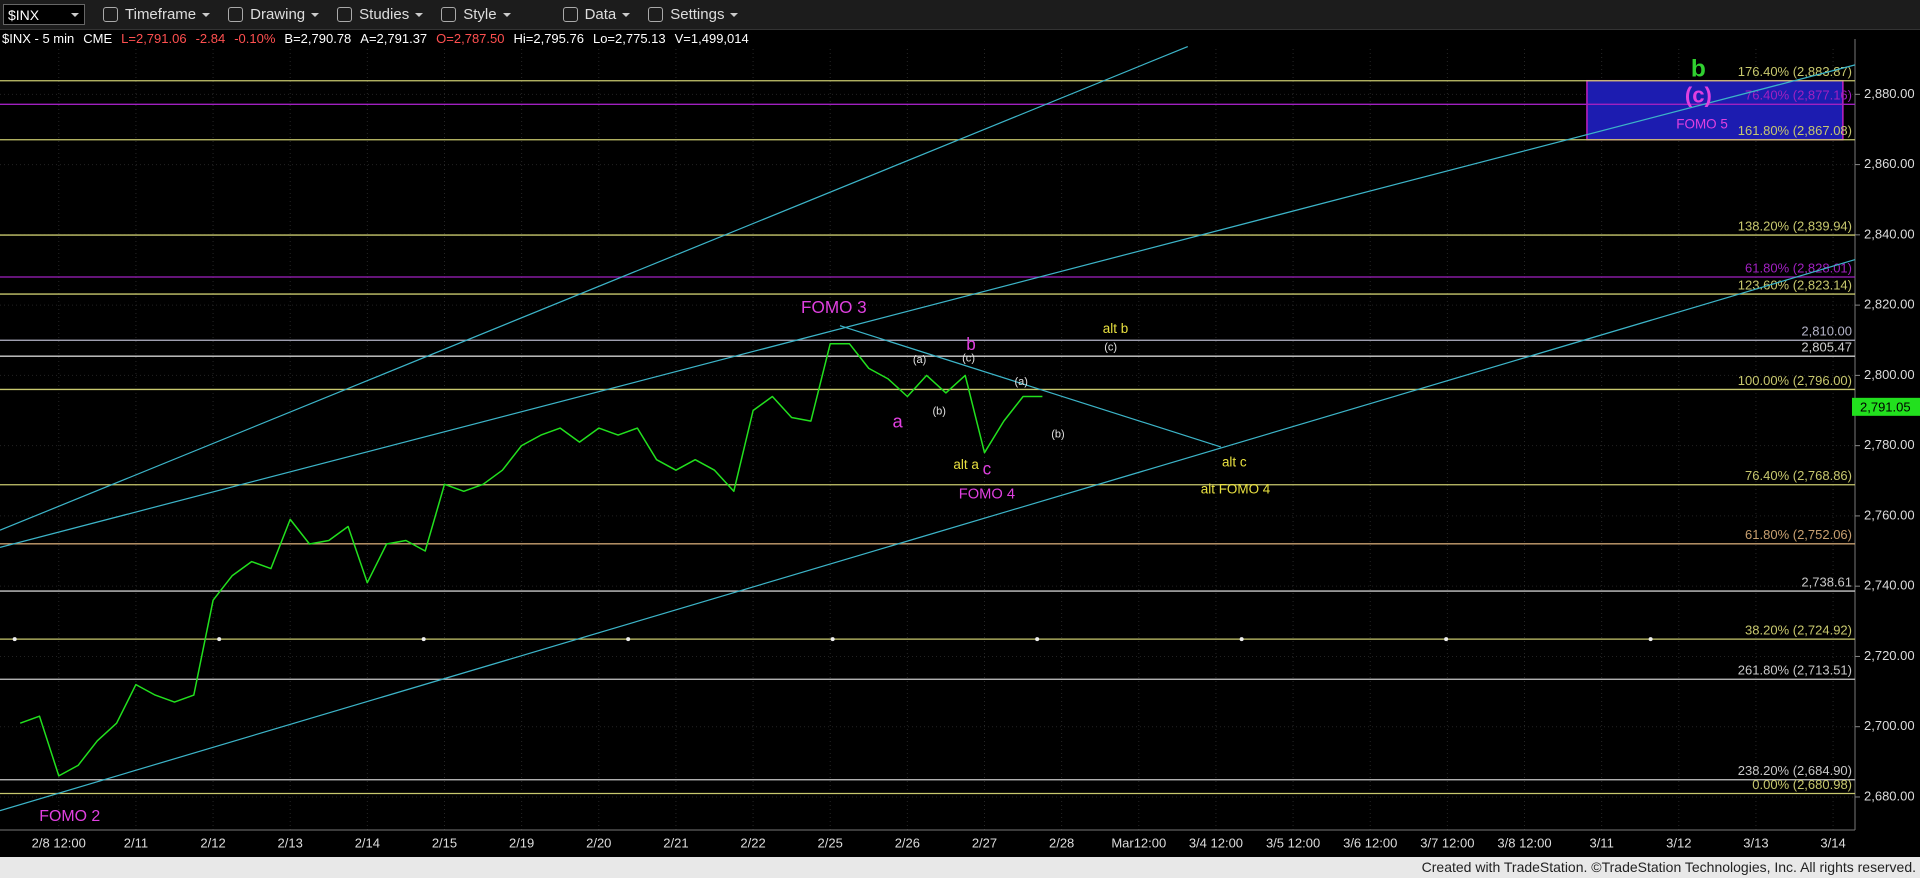  I want to click on x-tick-label: 3/5 12:00, so click(1293, 842).